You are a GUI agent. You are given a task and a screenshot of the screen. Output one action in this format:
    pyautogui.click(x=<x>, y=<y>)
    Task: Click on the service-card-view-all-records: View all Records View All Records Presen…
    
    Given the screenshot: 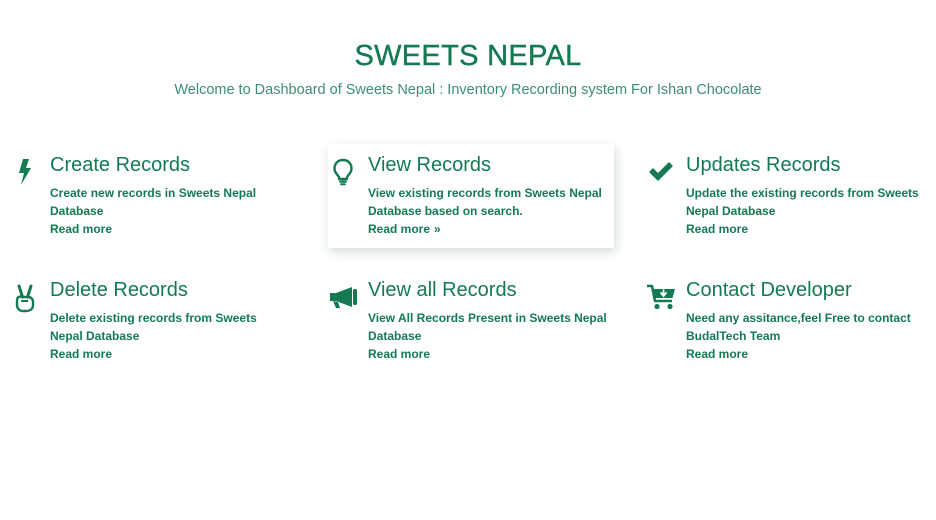 What is the action you would take?
    pyautogui.click(x=473, y=325)
    